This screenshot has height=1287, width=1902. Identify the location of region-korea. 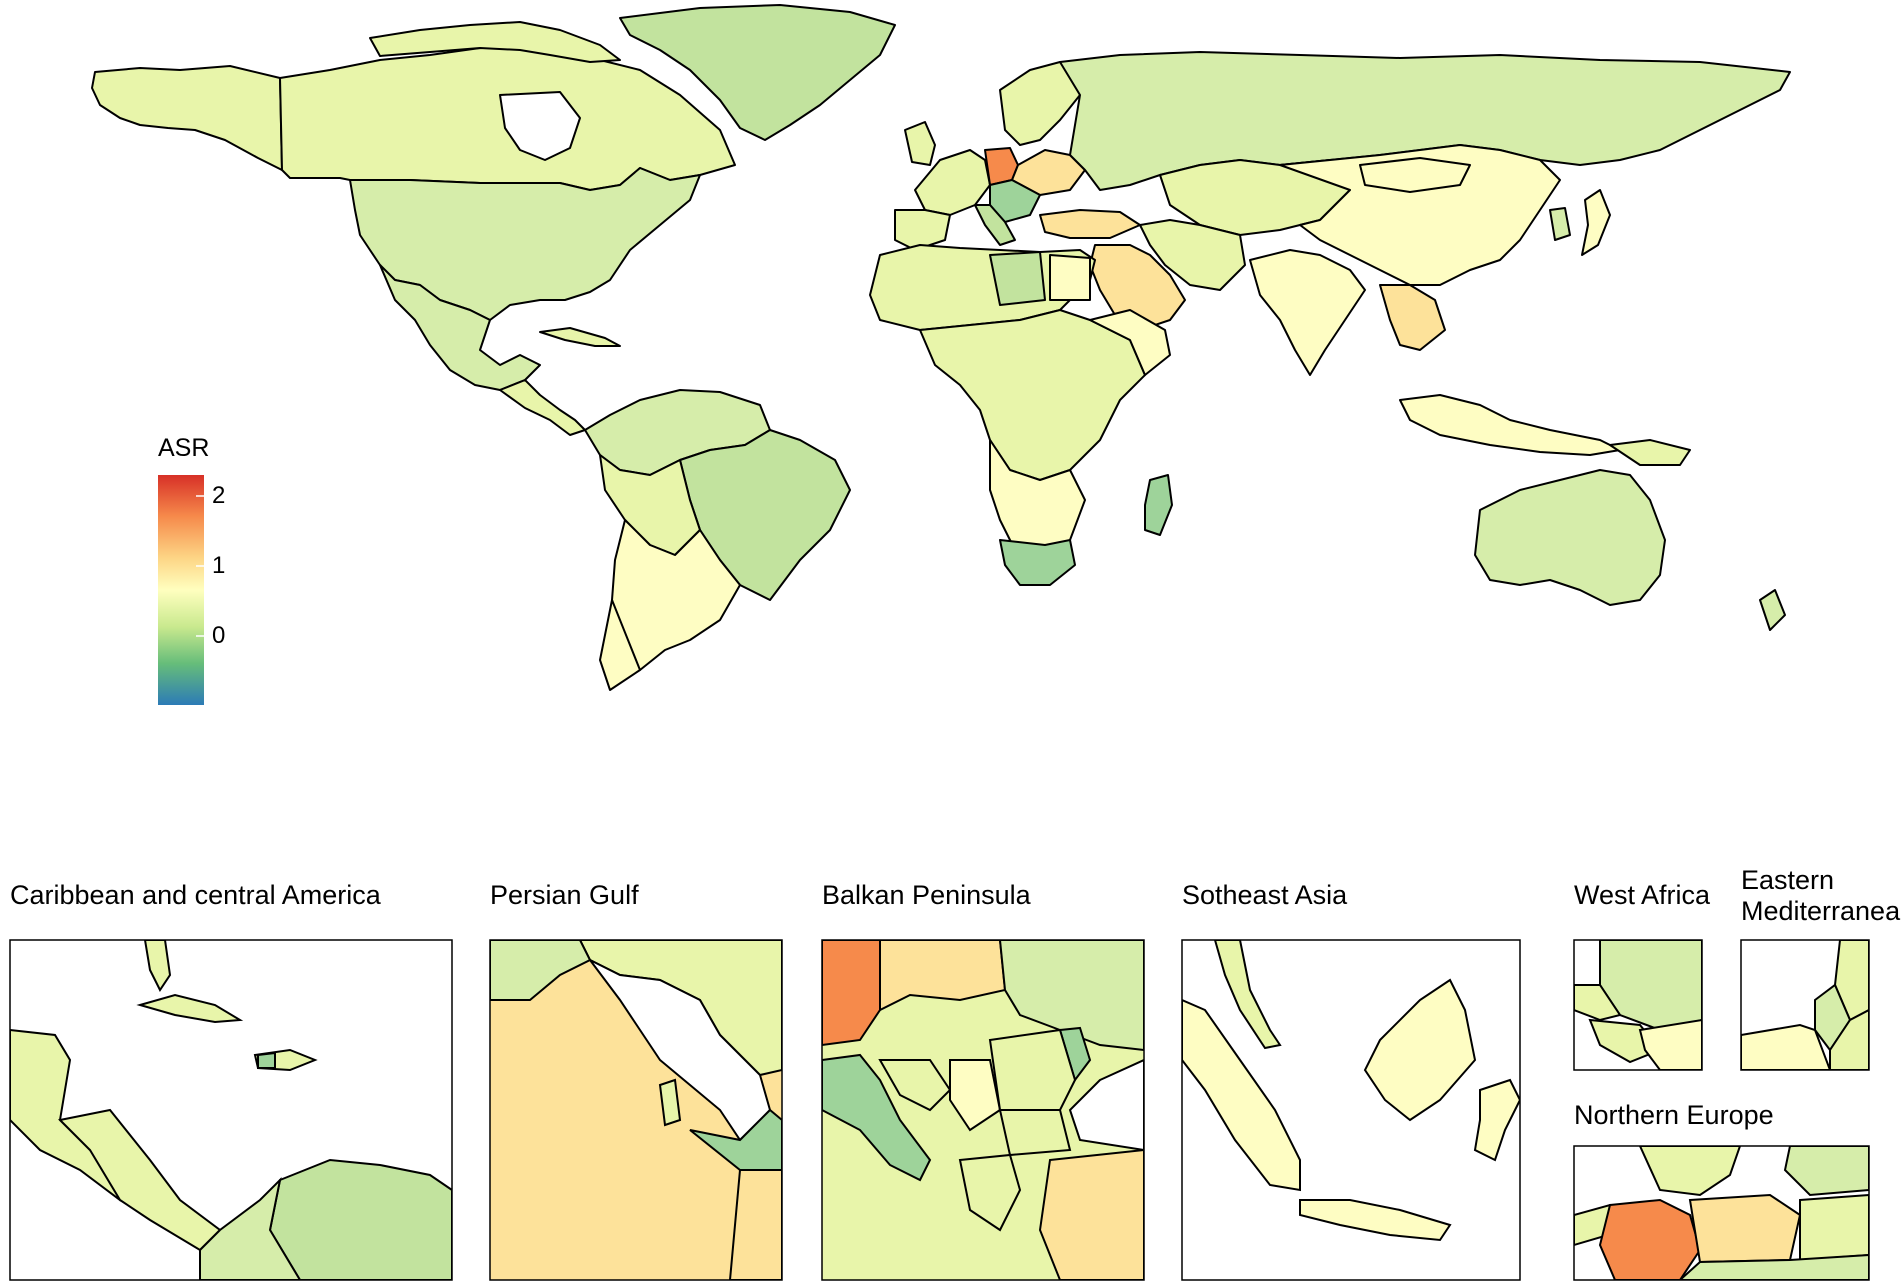
(1560, 224).